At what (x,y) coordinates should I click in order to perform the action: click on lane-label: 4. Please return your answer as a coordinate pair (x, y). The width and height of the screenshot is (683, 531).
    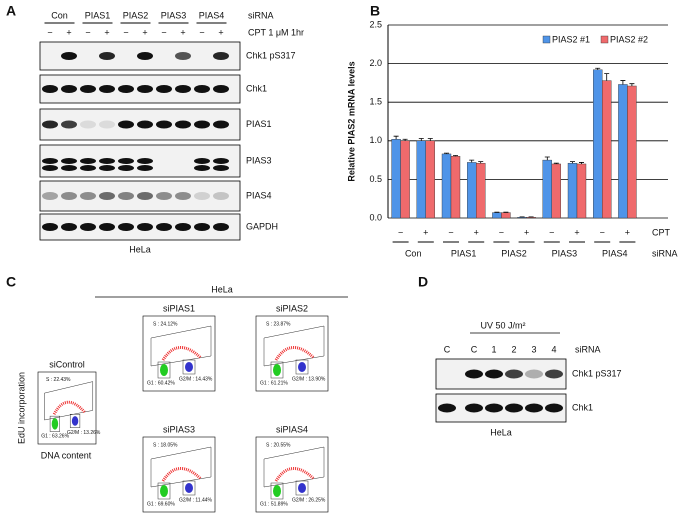
    Looking at the image, I should click on (553, 349).